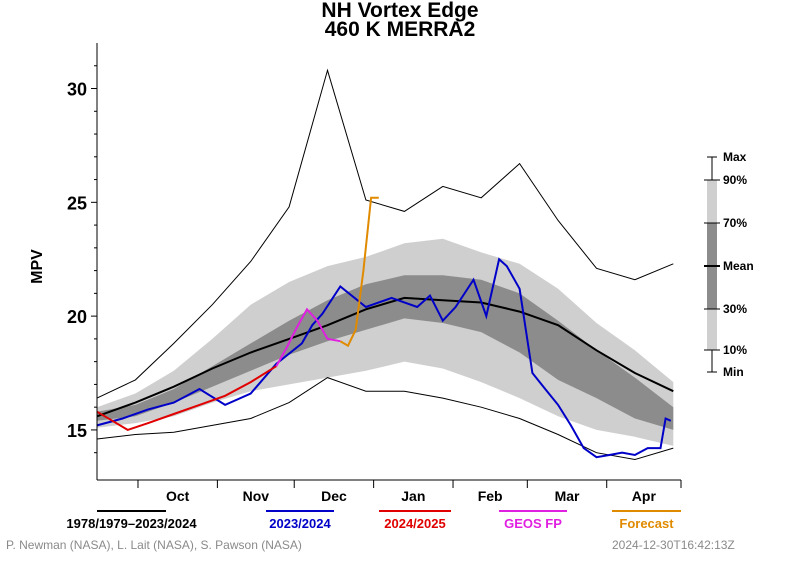 The width and height of the screenshot is (800, 569). What do you see at coordinates (400, 29) in the screenshot?
I see `chart-subtitle: 460 K MERRA2` at bounding box center [400, 29].